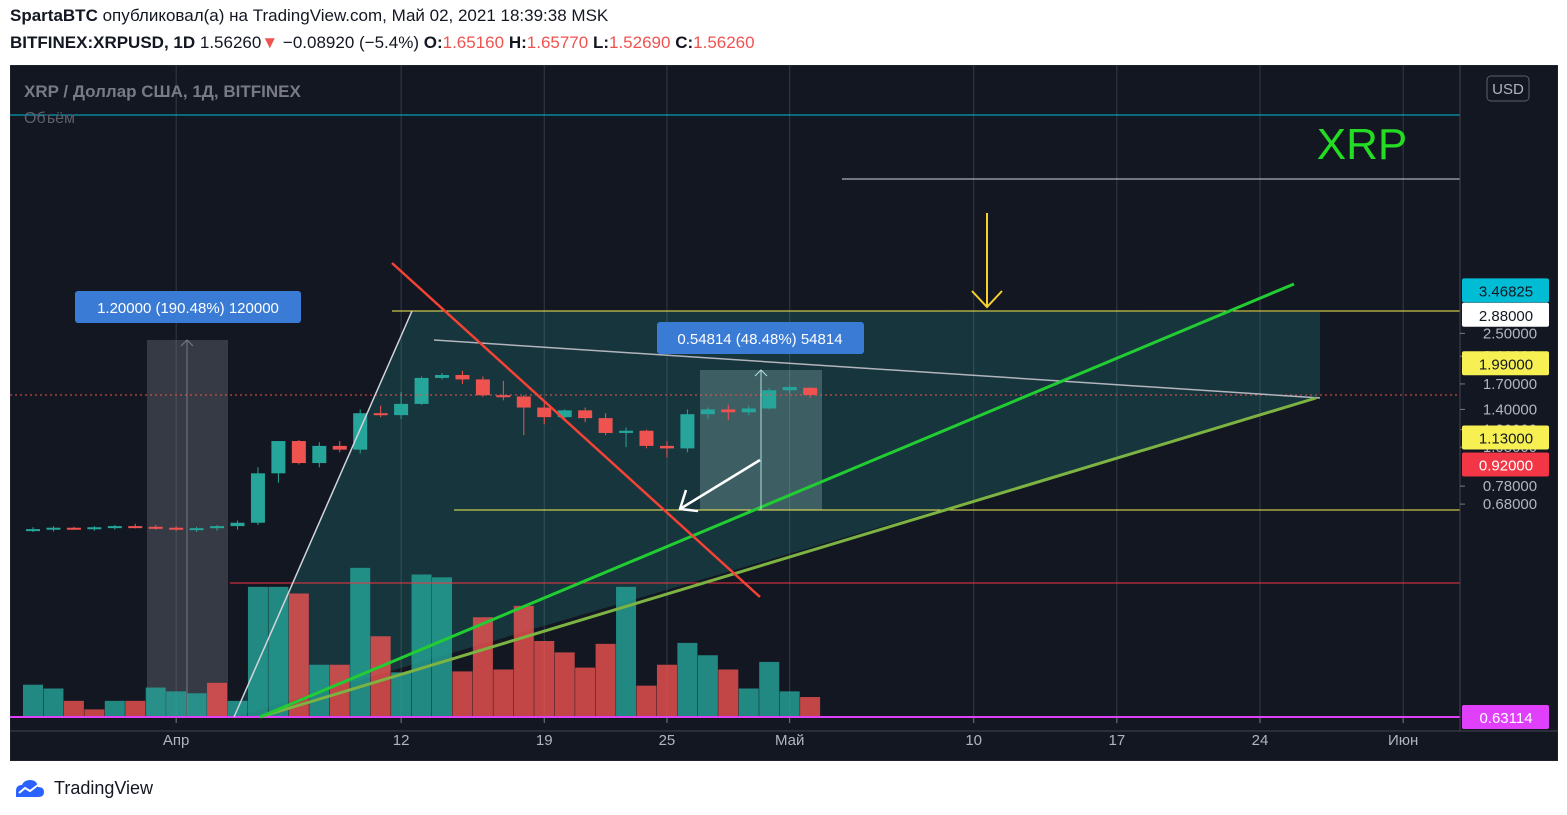 This screenshot has width=1567, height=815. I want to click on resistance-trendline, so click(576, 430).